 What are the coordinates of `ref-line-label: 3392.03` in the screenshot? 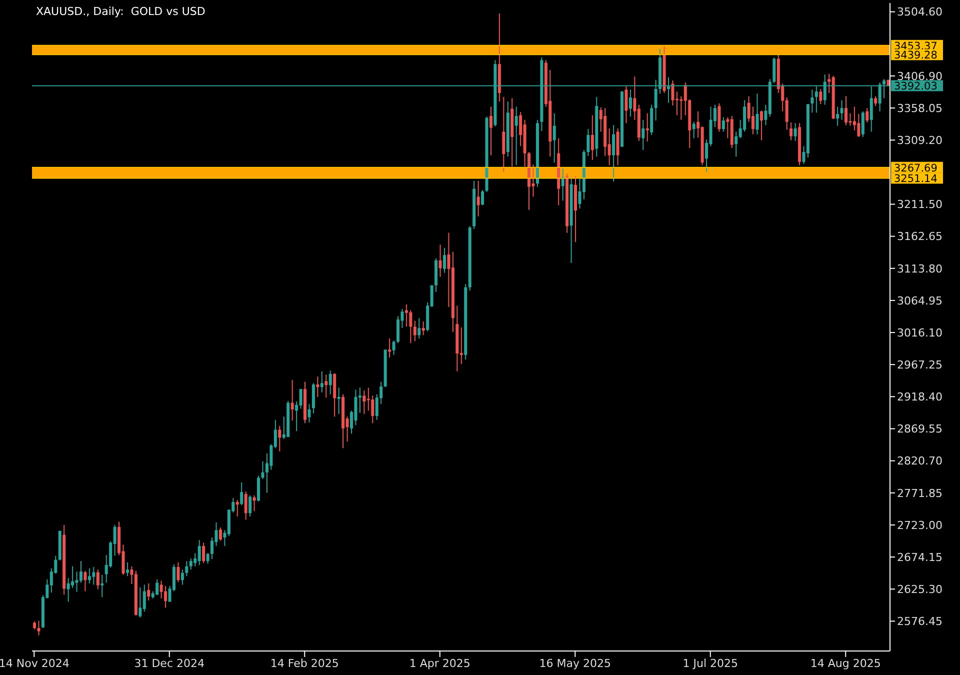 It's located at (916, 86).